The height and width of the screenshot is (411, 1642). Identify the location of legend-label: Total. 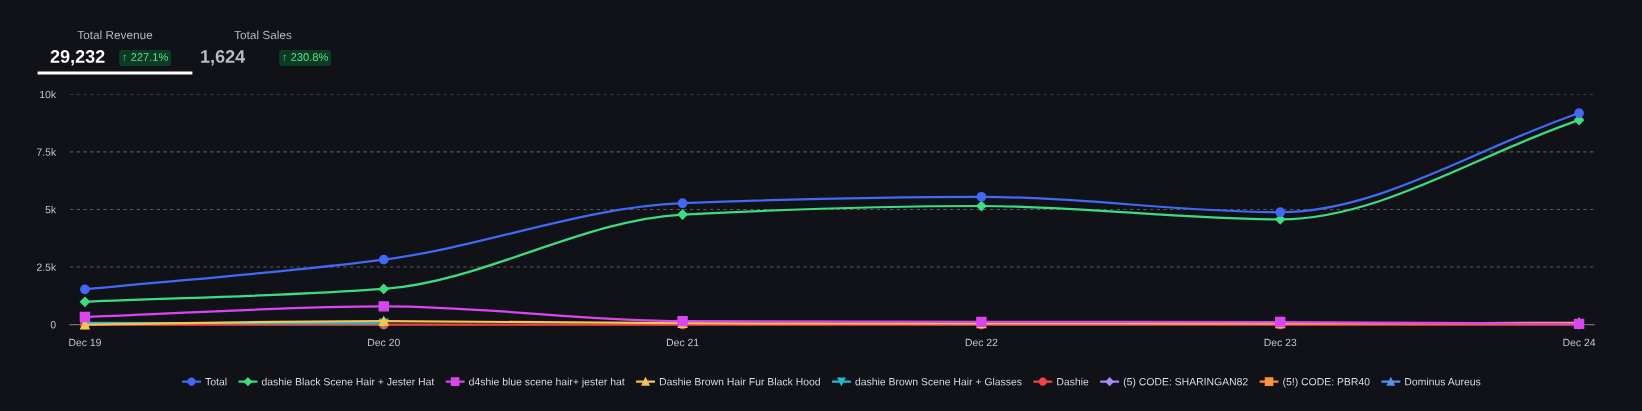
(216, 381).